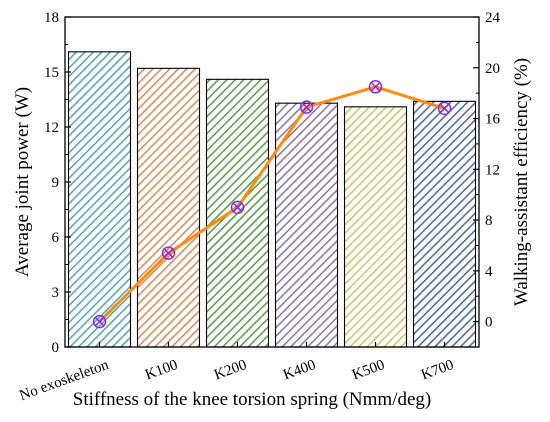 This screenshot has height=422, width=550. I want to click on y2-tick-label-1: 4, so click(489, 272).